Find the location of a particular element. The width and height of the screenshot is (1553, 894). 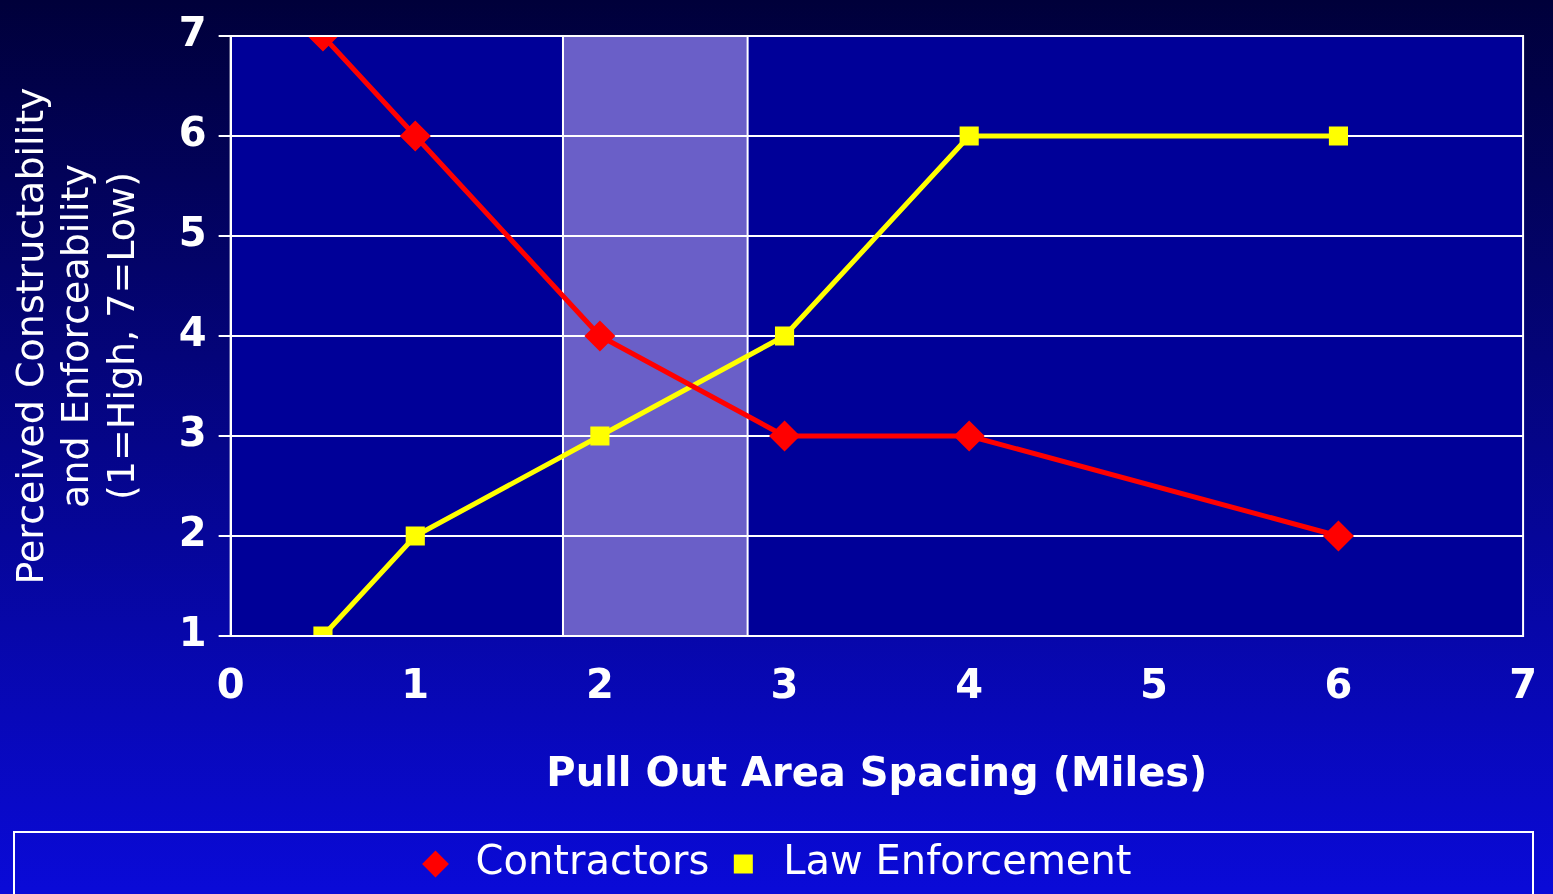

x-tick-label: 4 is located at coordinates (969, 684).